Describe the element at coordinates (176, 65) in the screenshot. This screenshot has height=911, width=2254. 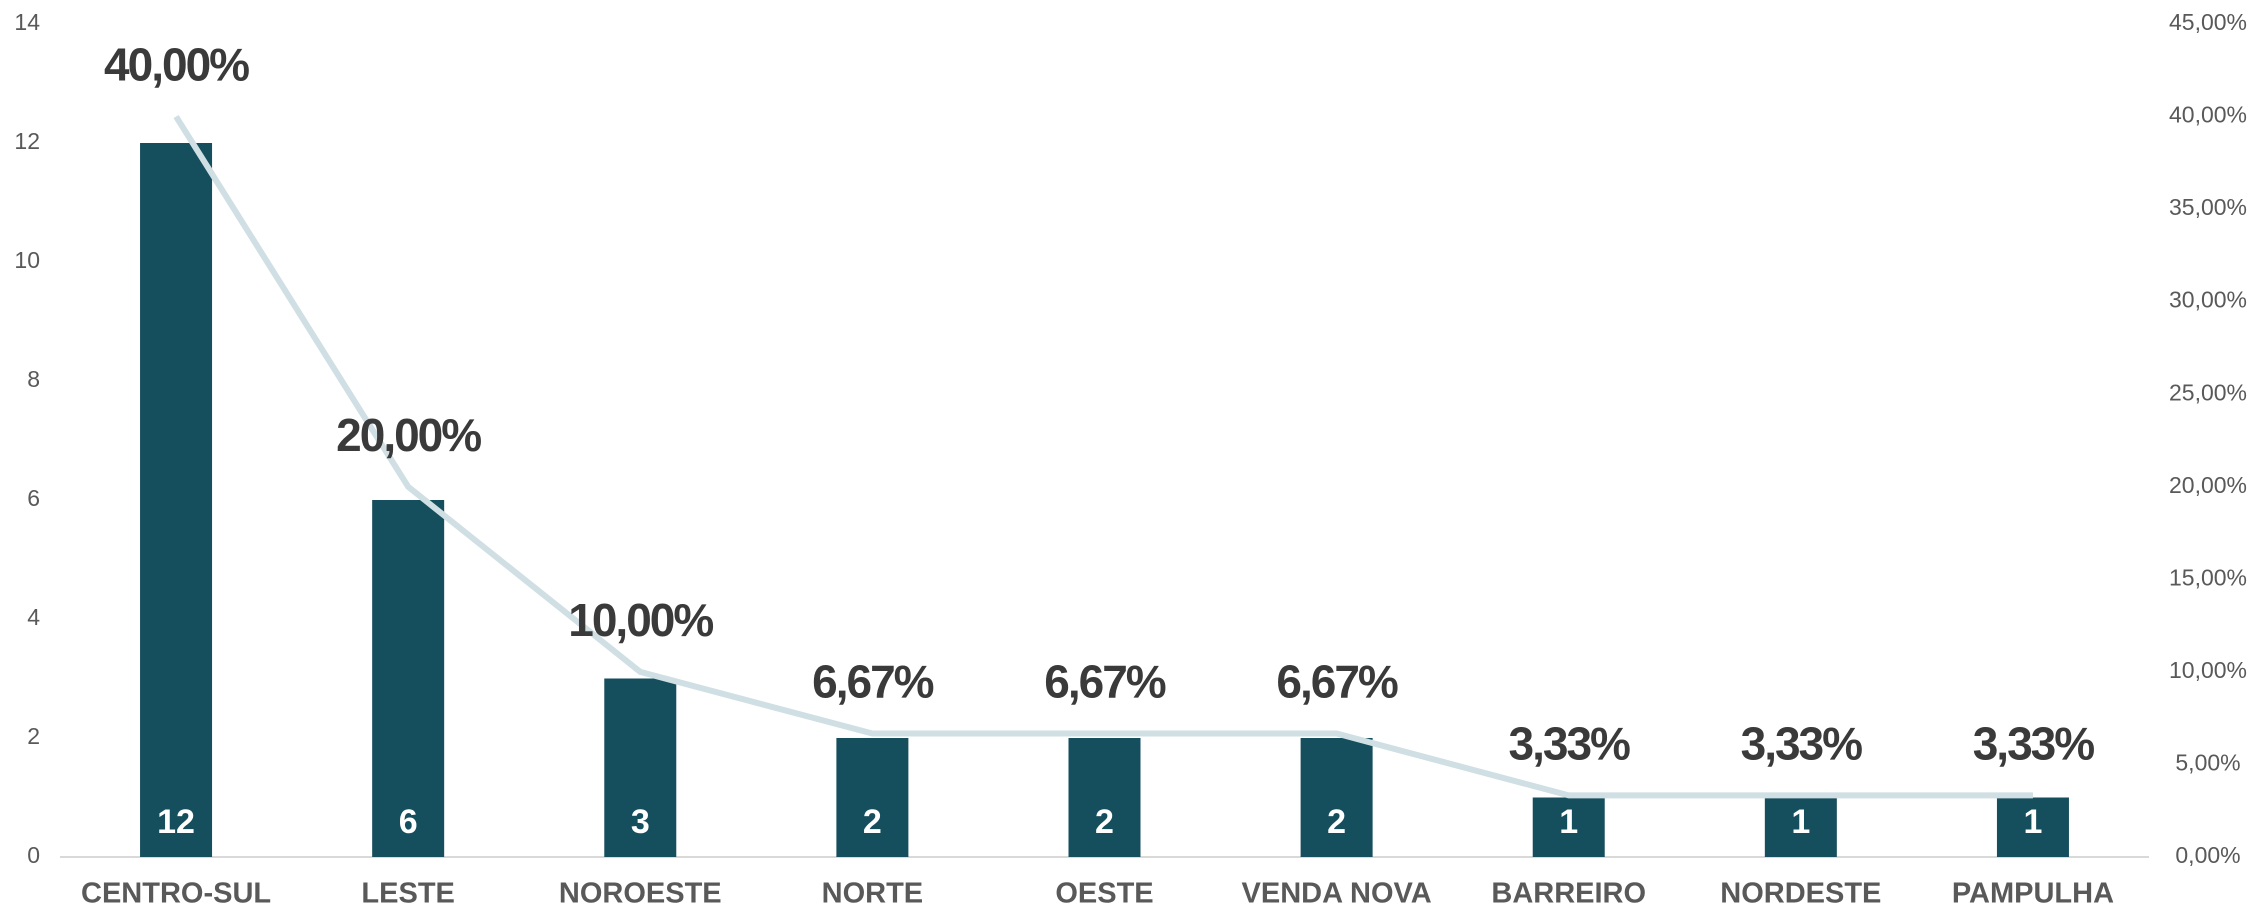
I see `line-label: 40,00%` at that location.